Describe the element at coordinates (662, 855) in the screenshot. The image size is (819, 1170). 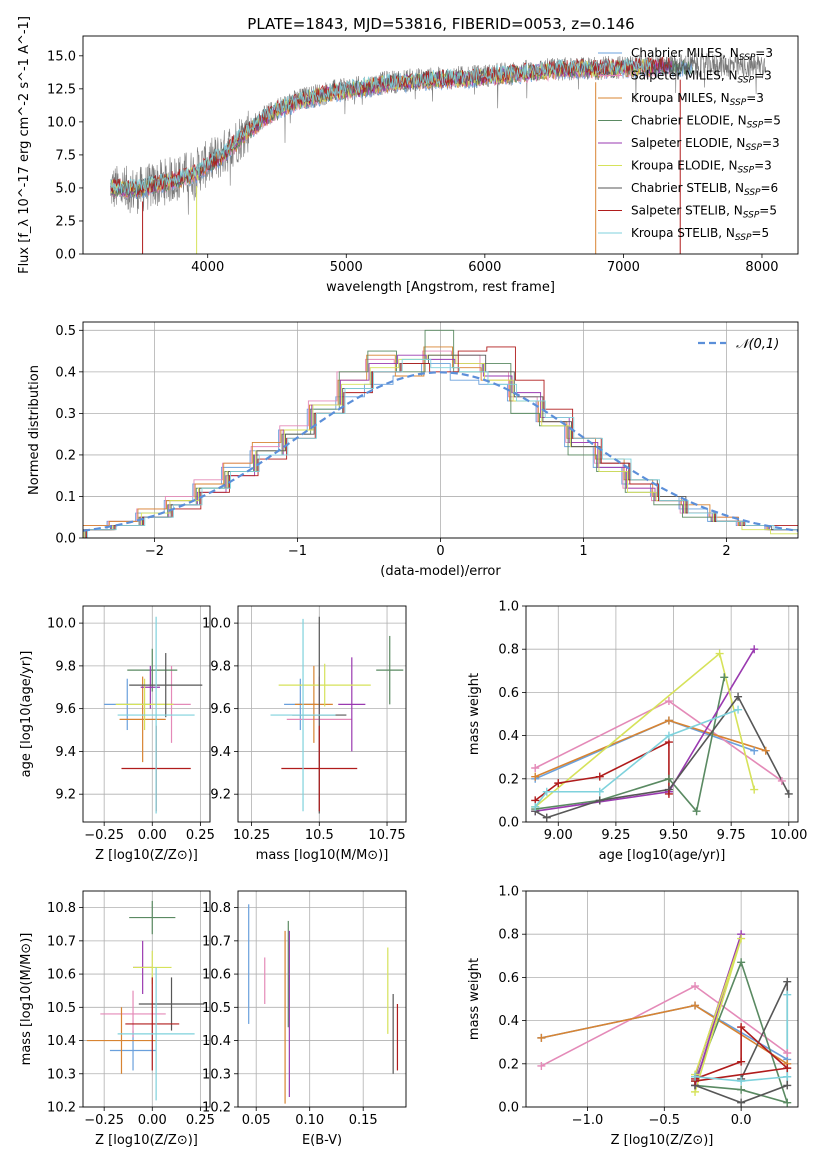
I see `x-axis-label: age [log10(age/yr)]` at that location.